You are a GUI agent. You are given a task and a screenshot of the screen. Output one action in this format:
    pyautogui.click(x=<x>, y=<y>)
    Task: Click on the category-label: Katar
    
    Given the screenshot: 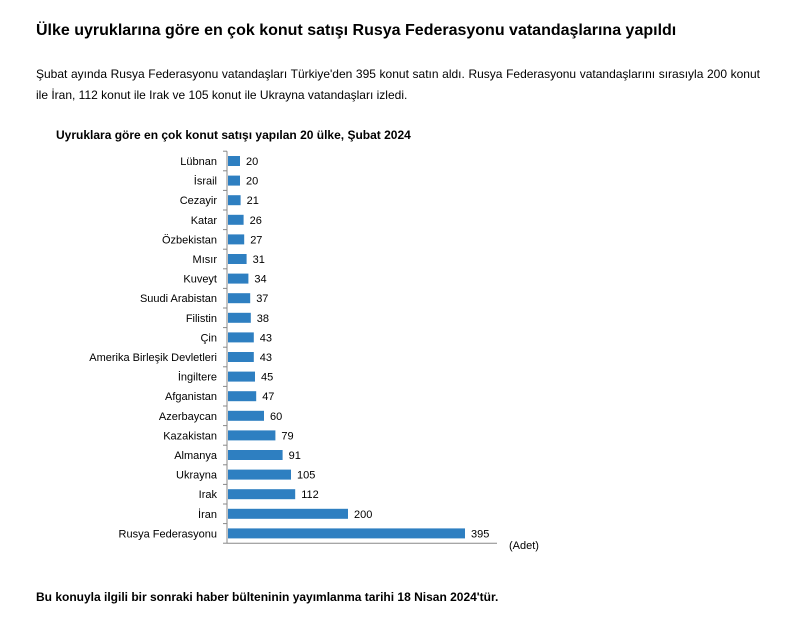 What is the action you would take?
    pyautogui.click(x=204, y=221)
    